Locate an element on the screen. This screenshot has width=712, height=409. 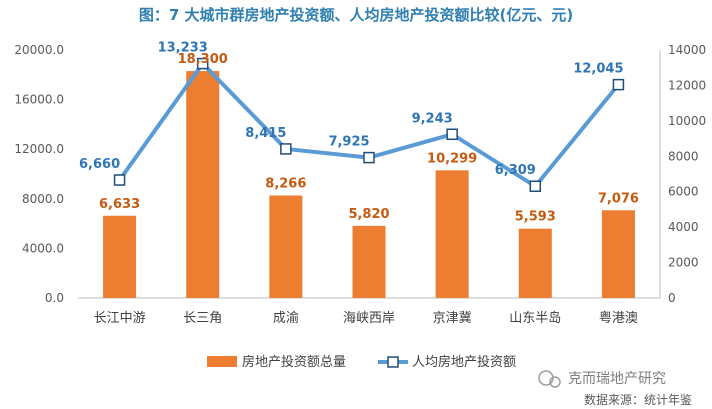
line-data-label: 7,925 is located at coordinates (348, 142).